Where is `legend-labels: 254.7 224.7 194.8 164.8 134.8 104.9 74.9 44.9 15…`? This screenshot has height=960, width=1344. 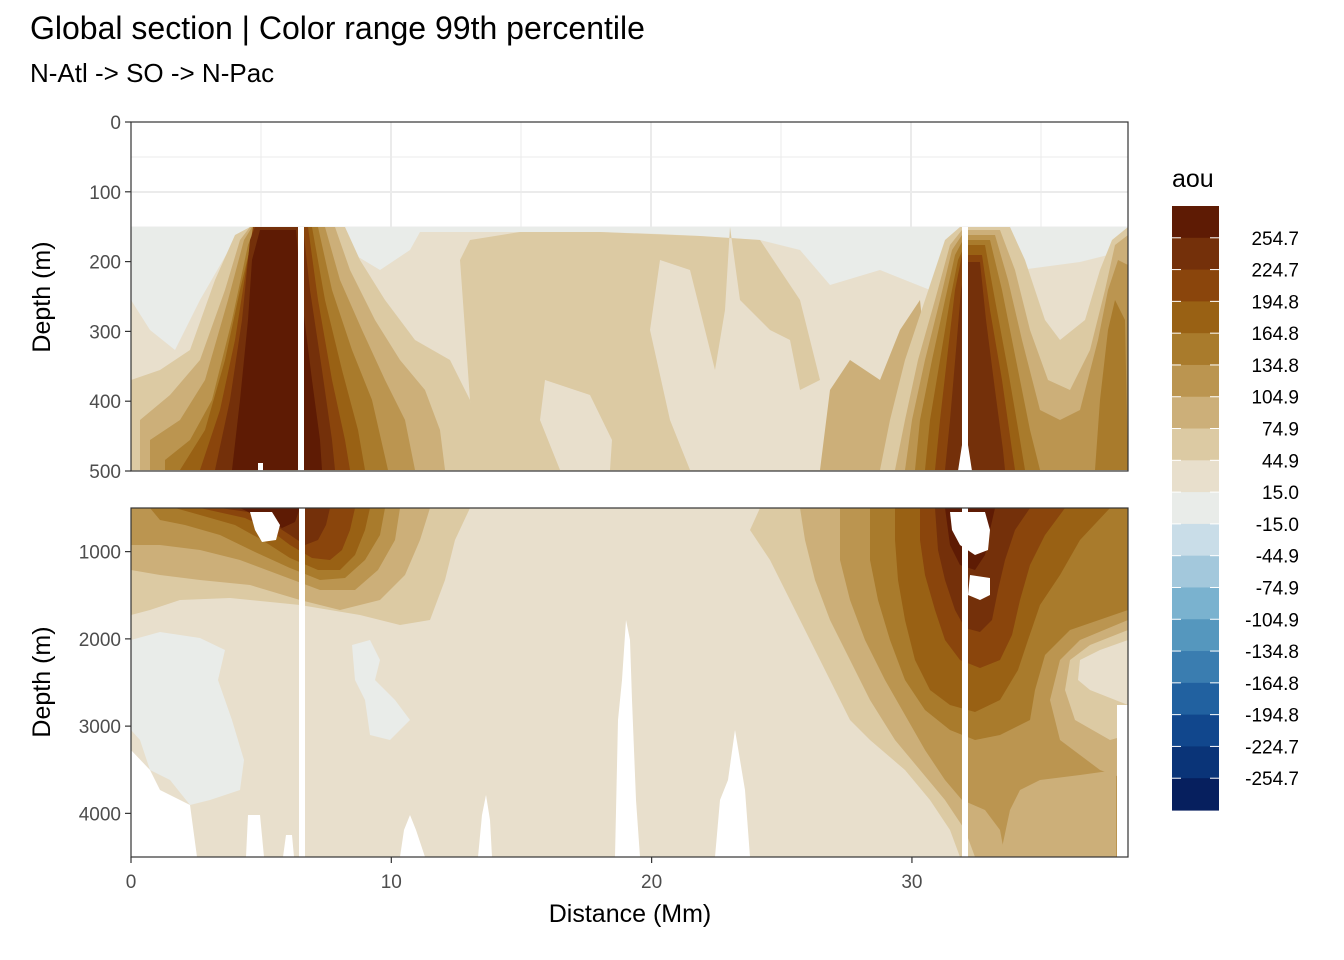 legend-labels: 254.7 224.7 194.8 164.8 134.8 104.9 74.9 44.9 15… is located at coordinates (1272, 509).